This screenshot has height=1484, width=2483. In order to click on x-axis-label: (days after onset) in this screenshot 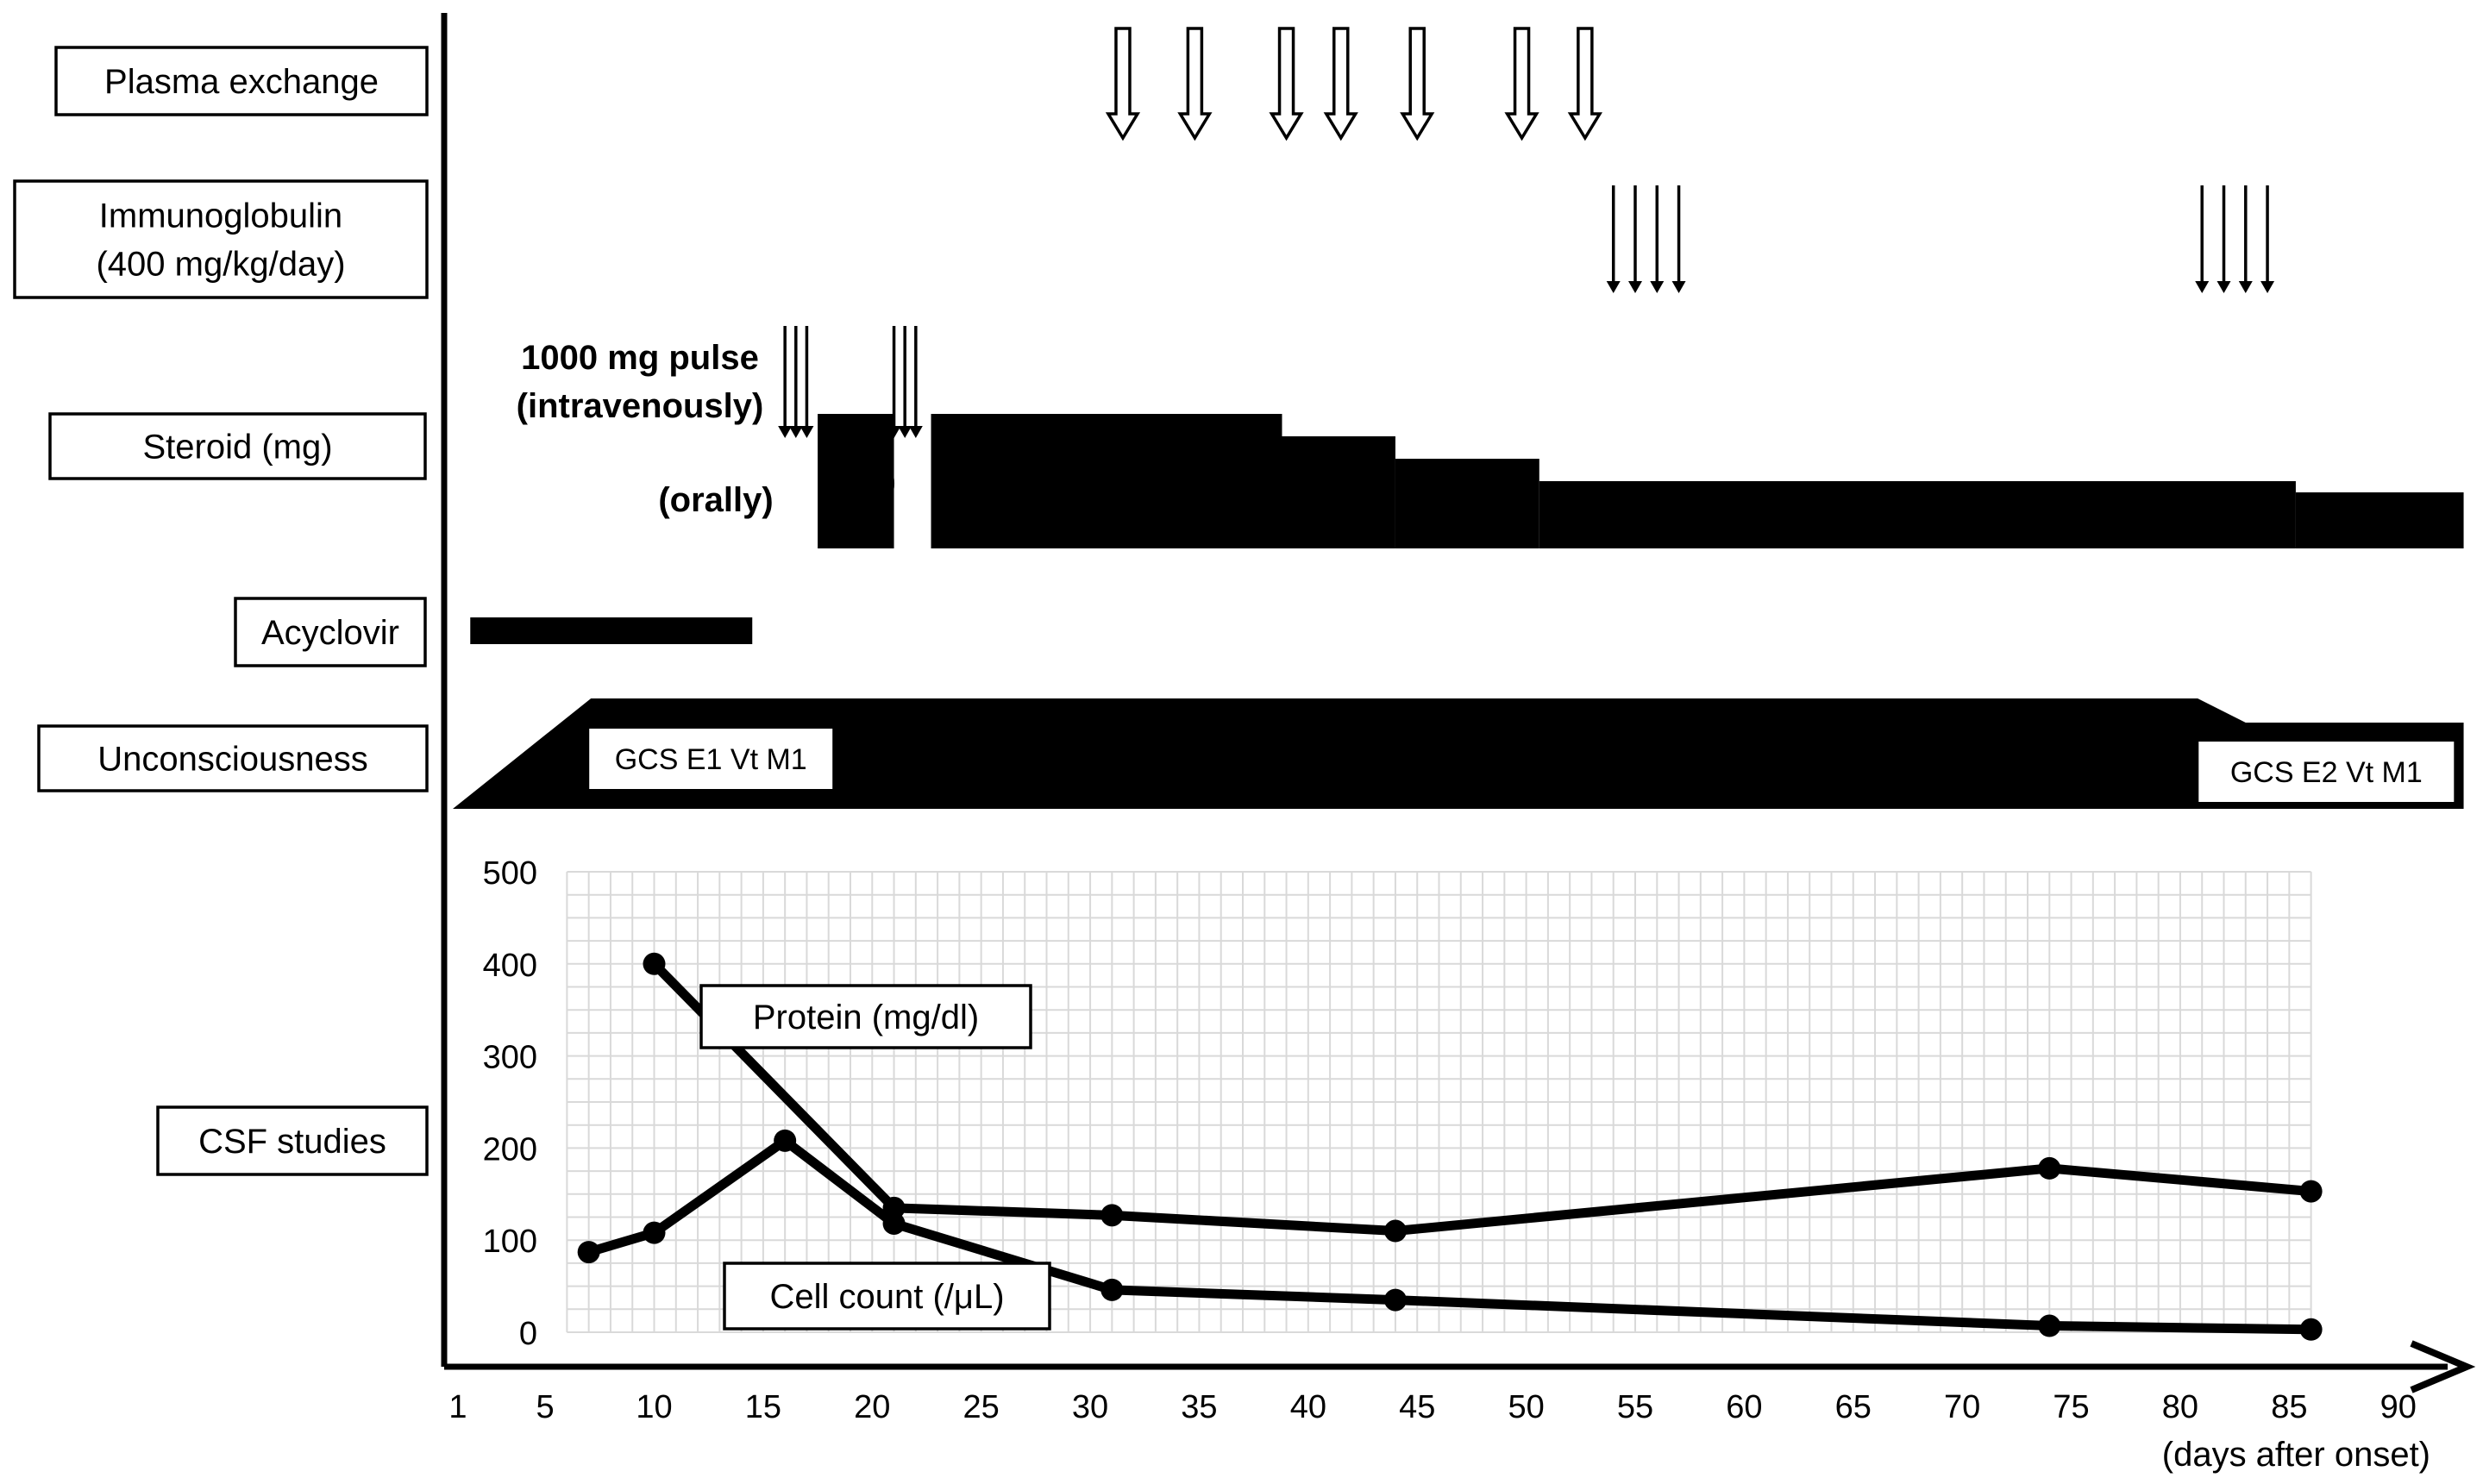, I will do `click(2296, 1455)`.